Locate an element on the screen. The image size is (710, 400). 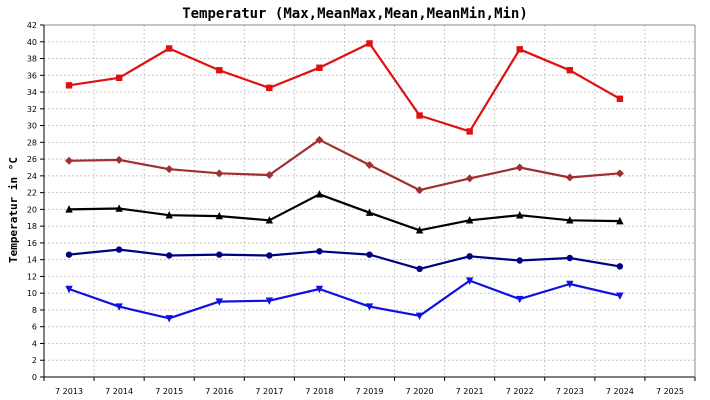
x-tick-label: 7 2014 is located at coordinates (119, 391).